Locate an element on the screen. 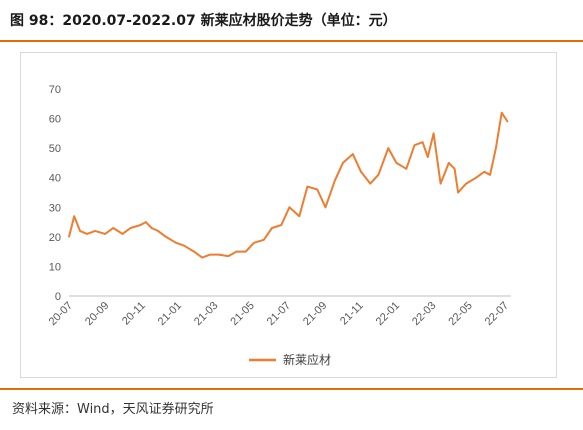 This screenshot has width=583, height=430. source-divider is located at coordinates (291, 389).